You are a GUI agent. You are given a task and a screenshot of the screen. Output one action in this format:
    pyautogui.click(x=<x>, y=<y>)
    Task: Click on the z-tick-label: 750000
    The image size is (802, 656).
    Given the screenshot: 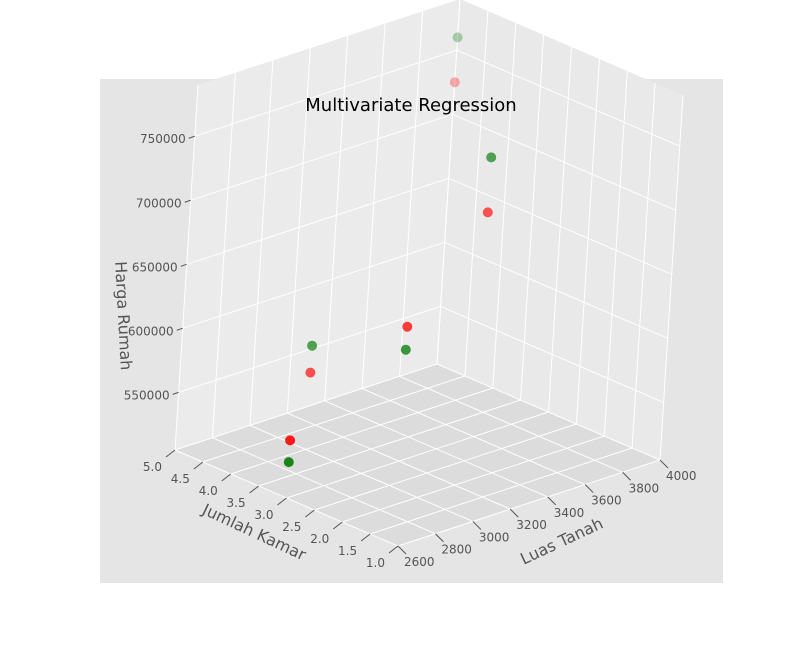 What is the action you would take?
    pyautogui.click(x=163, y=139)
    